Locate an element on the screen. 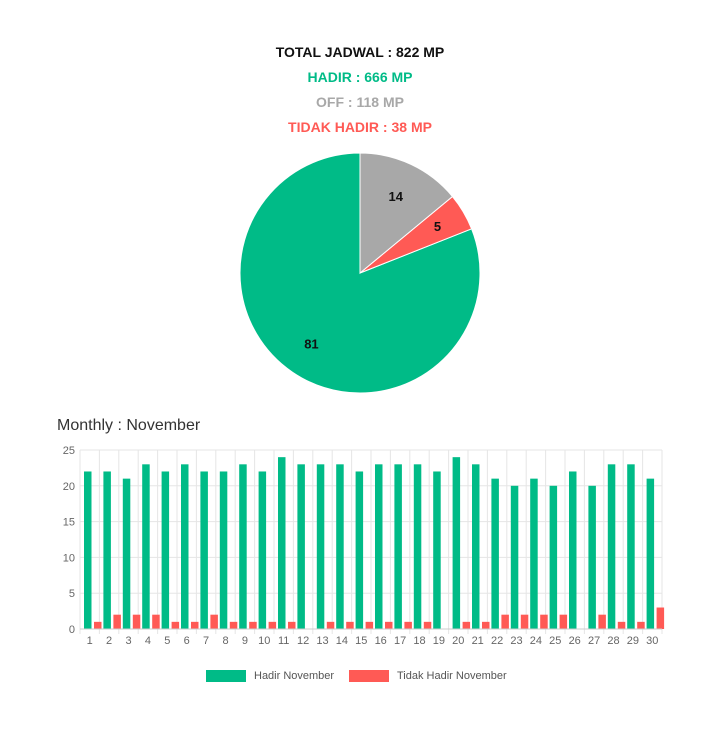 Image resolution: width=720 pixels, height=738 pixels. x-tick-label-2: 2 is located at coordinates (109, 641).